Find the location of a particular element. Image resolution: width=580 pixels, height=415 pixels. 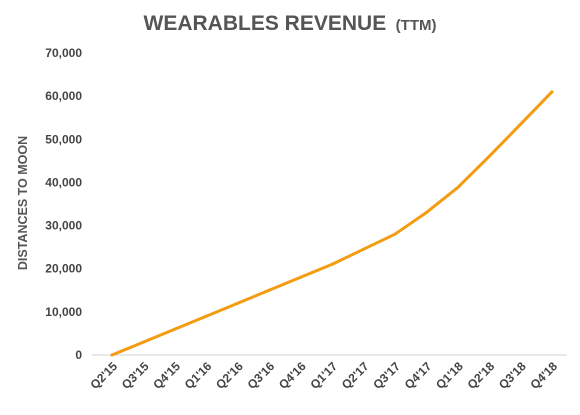

x-tick-label: Q2'16 is located at coordinates (229, 375).